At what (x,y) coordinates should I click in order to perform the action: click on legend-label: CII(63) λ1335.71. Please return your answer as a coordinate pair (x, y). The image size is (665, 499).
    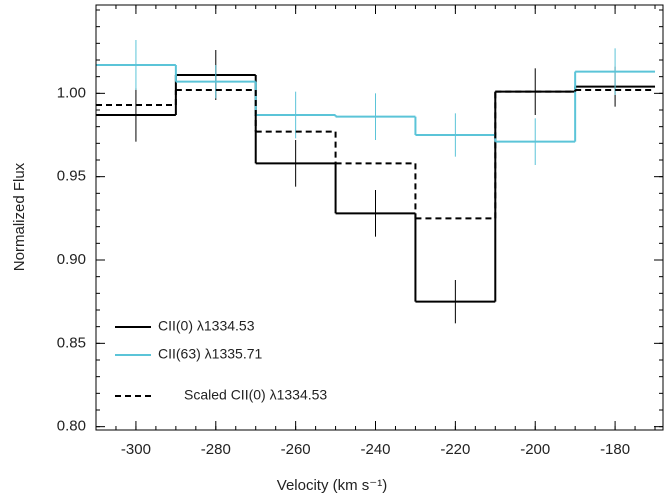
    Looking at the image, I should click on (210, 354).